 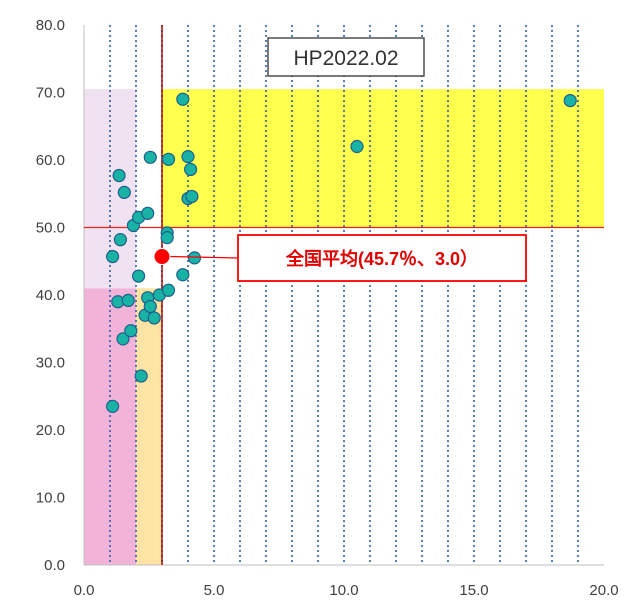 I want to click on x-tick-label: 15.0, so click(x=473, y=590).